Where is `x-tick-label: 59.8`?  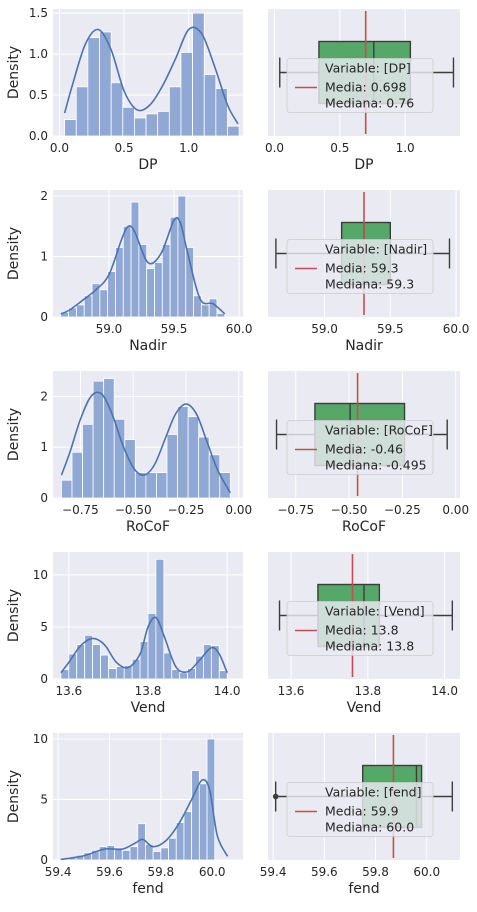 x-tick-label: 59.8 is located at coordinates (160, 872).